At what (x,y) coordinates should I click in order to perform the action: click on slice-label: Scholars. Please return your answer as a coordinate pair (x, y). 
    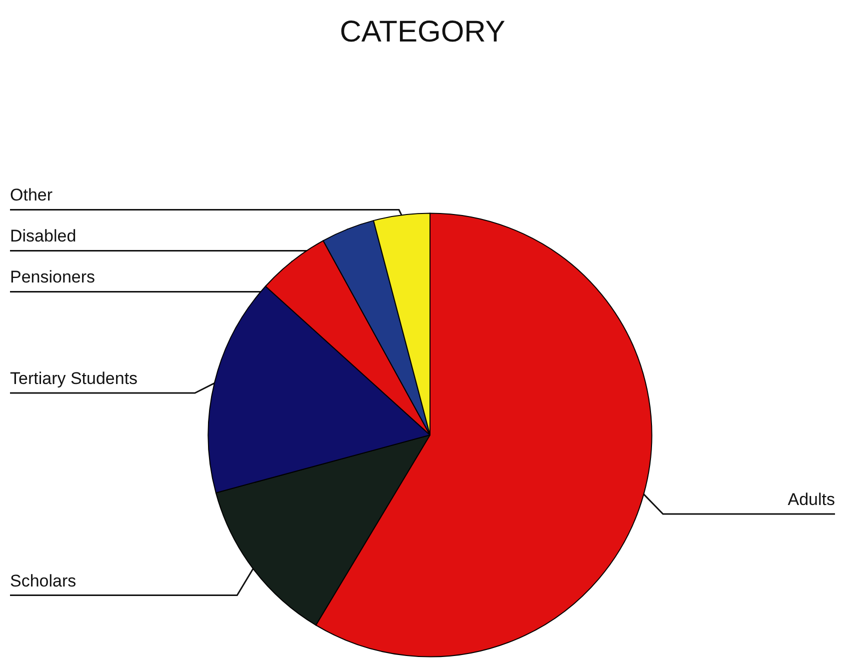
    Looking at the image, I should click on (43, 580).